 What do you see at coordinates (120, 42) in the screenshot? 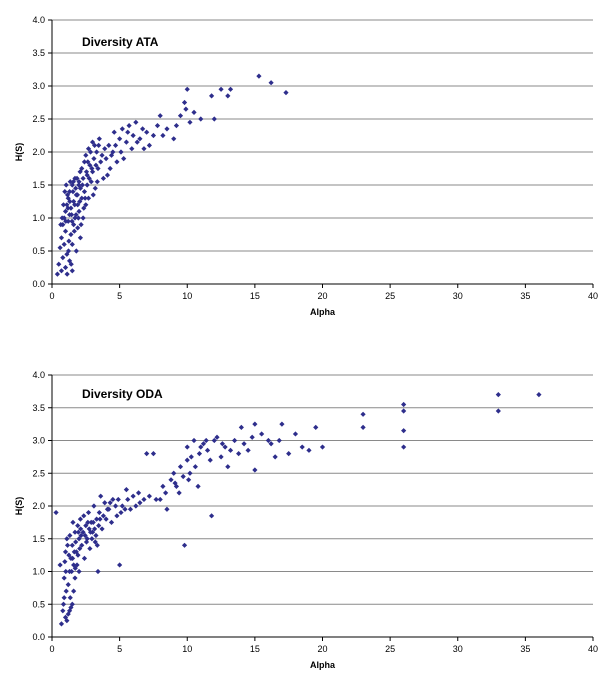
I see `chart-title: Diversity ATA` at bounding box center [120, 42].